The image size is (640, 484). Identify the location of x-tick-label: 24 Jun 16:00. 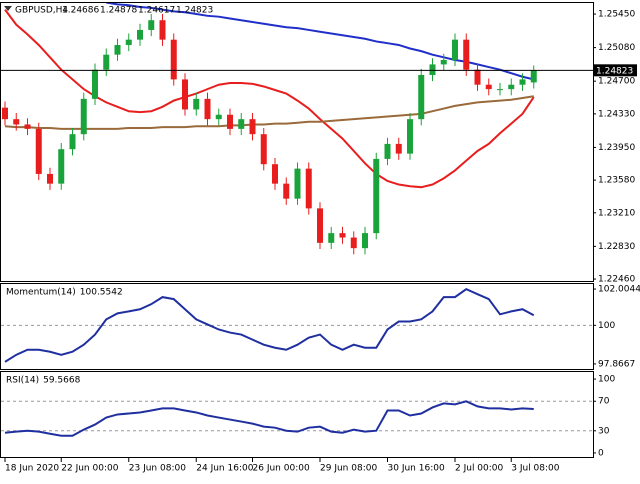
(224, 469).